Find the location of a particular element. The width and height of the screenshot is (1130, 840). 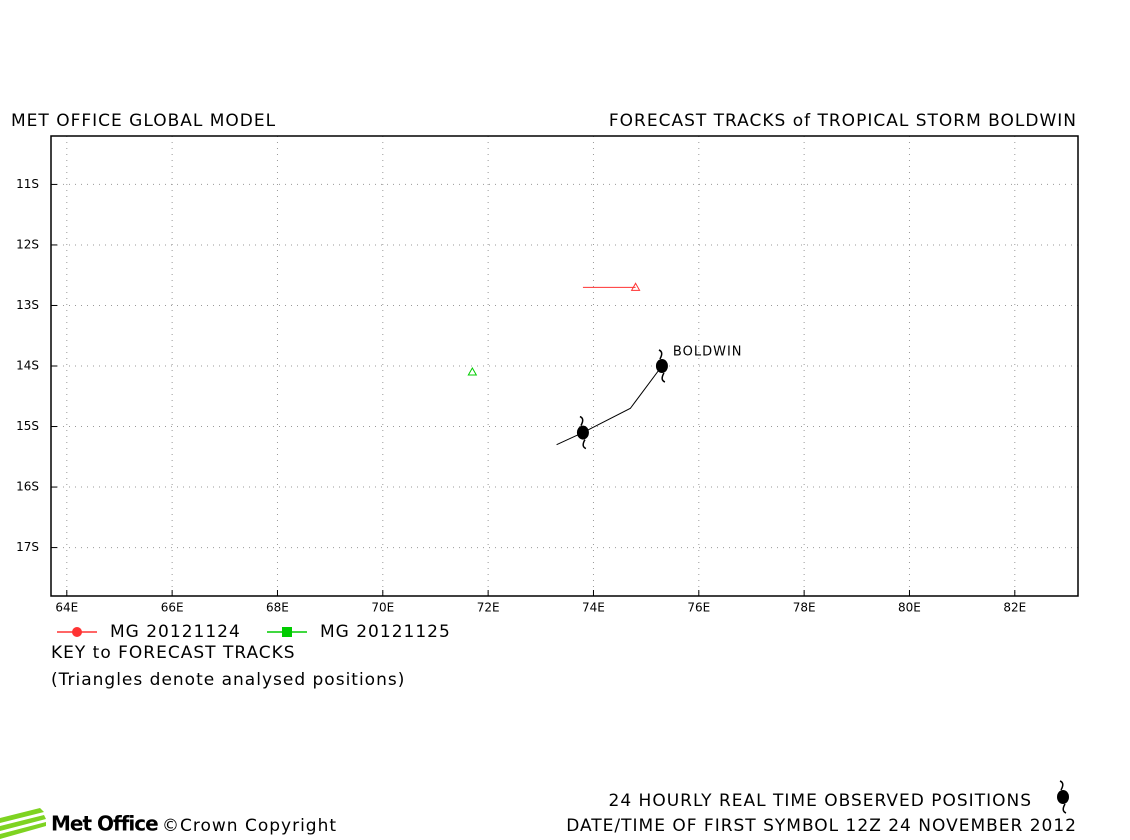

x-tick-label: 78E is located at coordinates (804, 608).